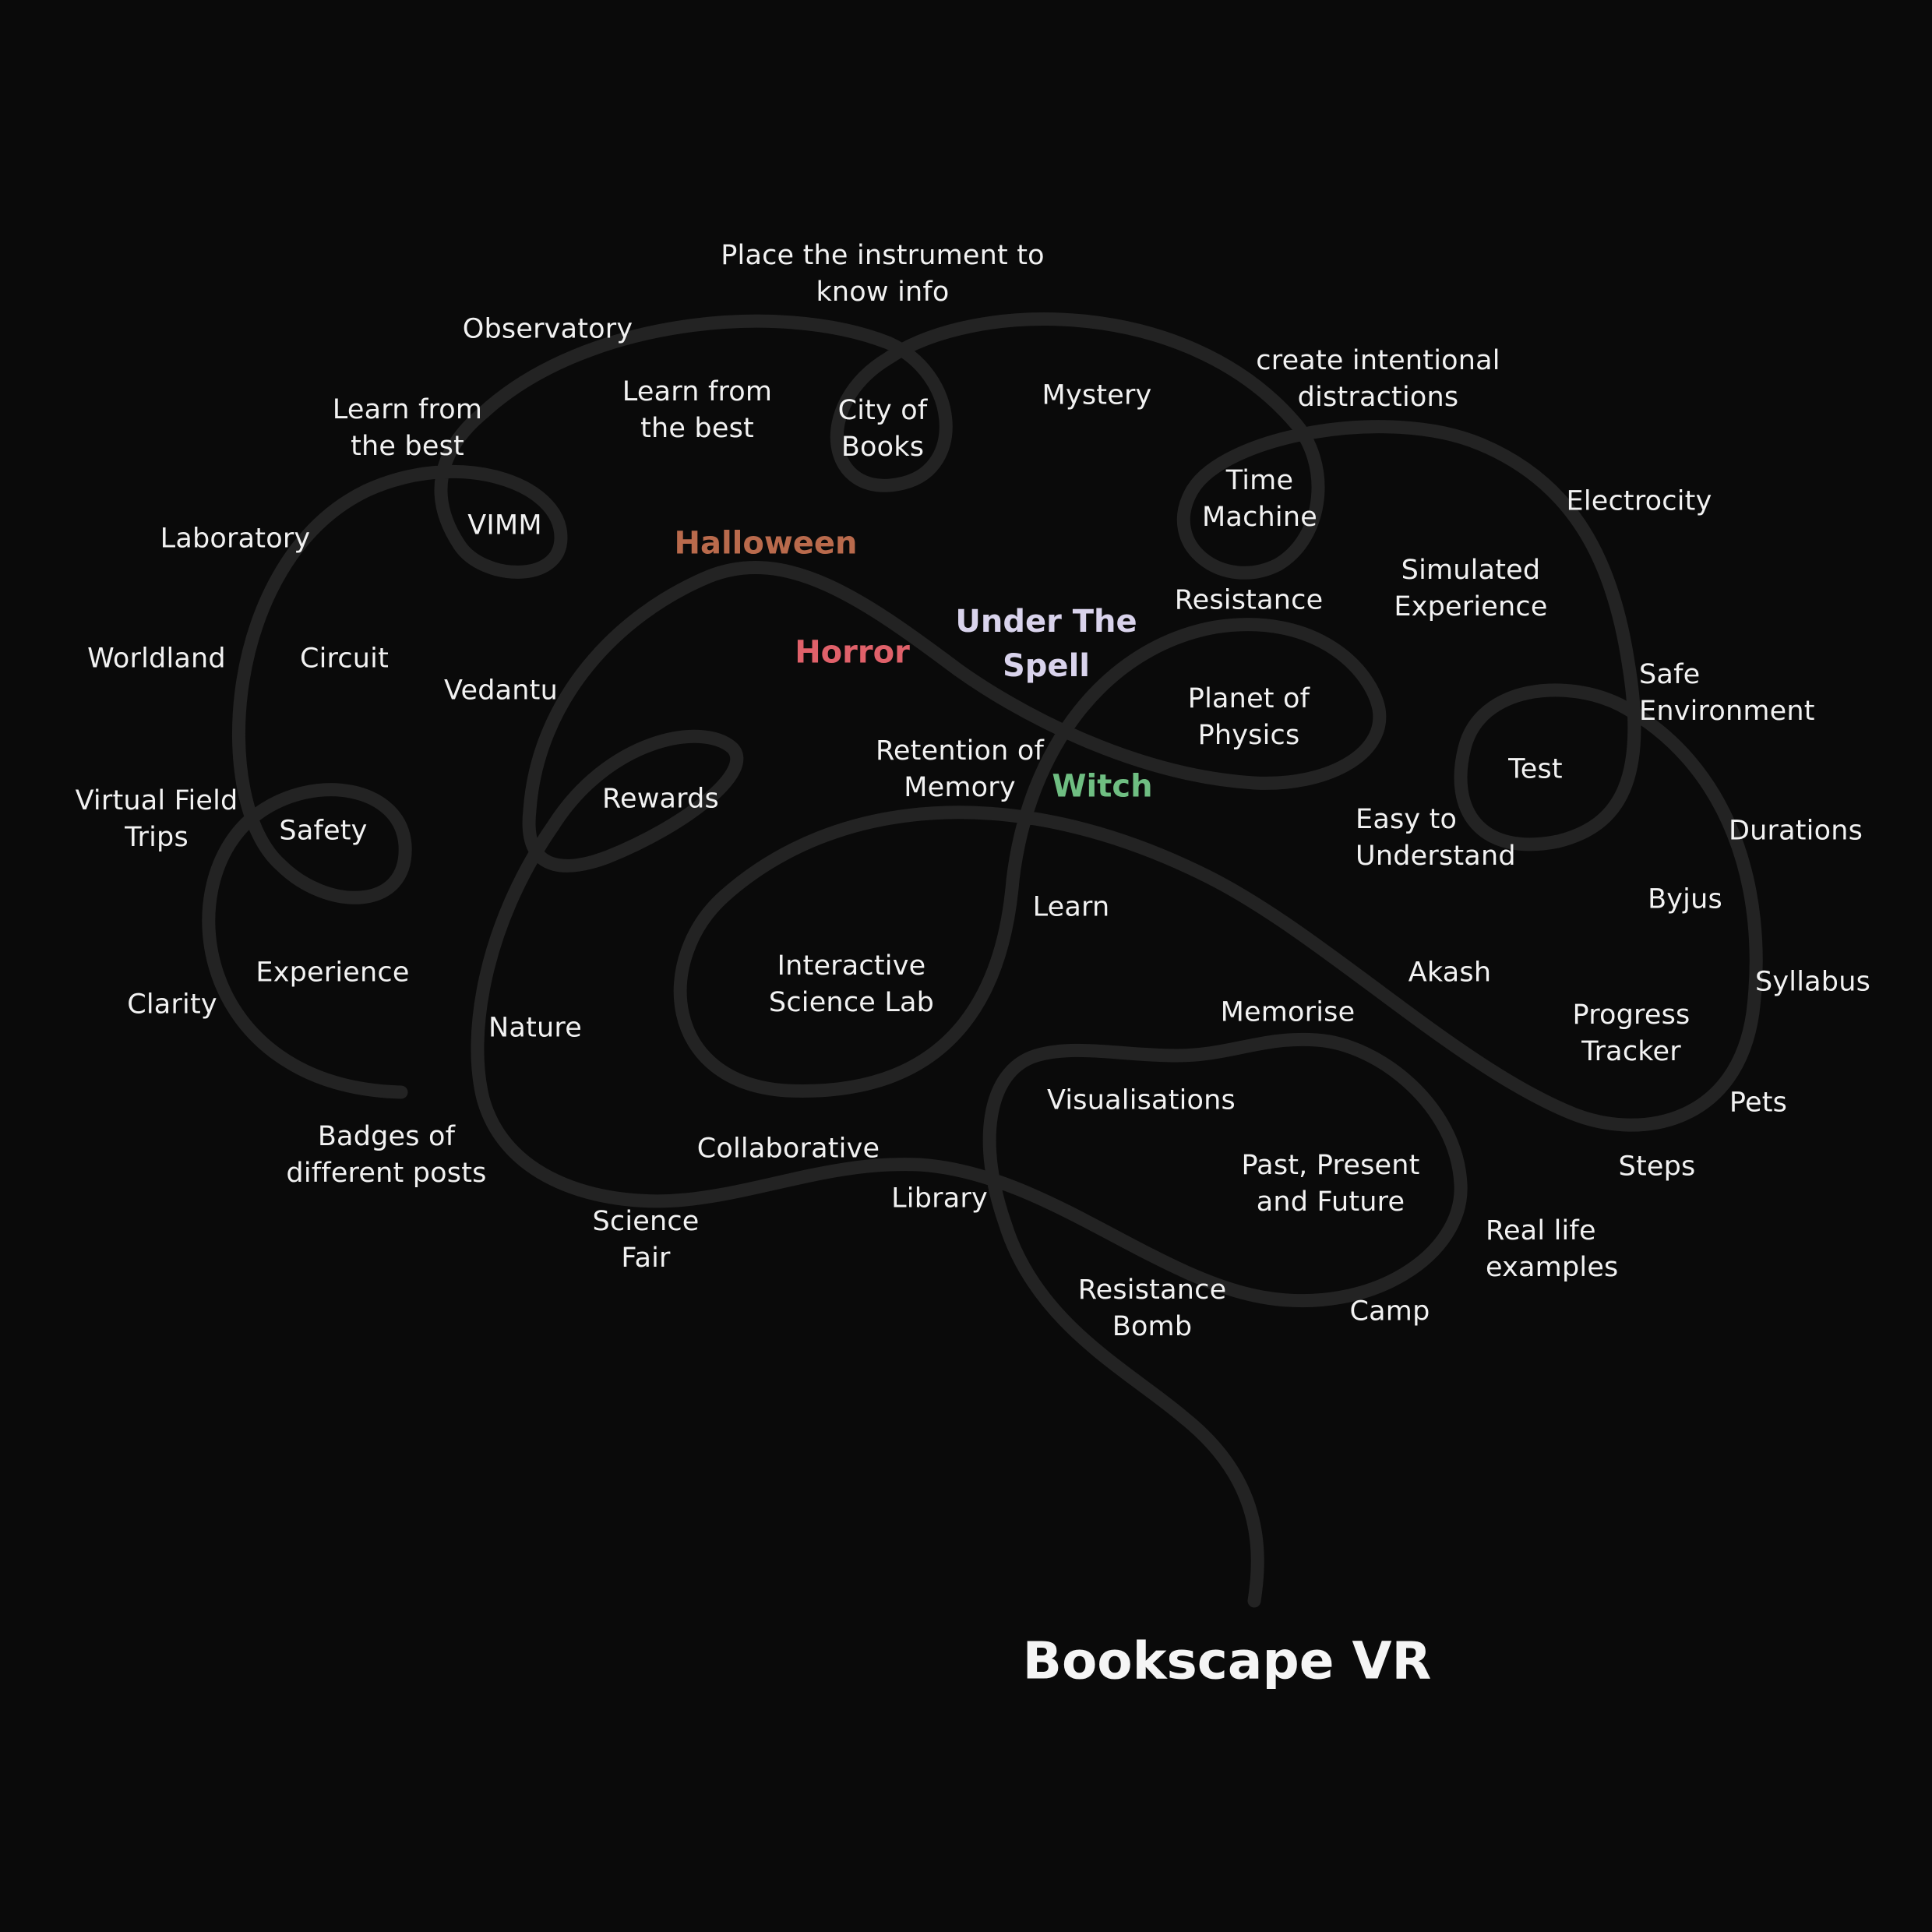 This screenshot has width=1932, height=1932. What do you see at coordinates (788, 1149) in the screenshot?
I see `label-collaborative: Collaborative` at bounding box center [788, 1149].